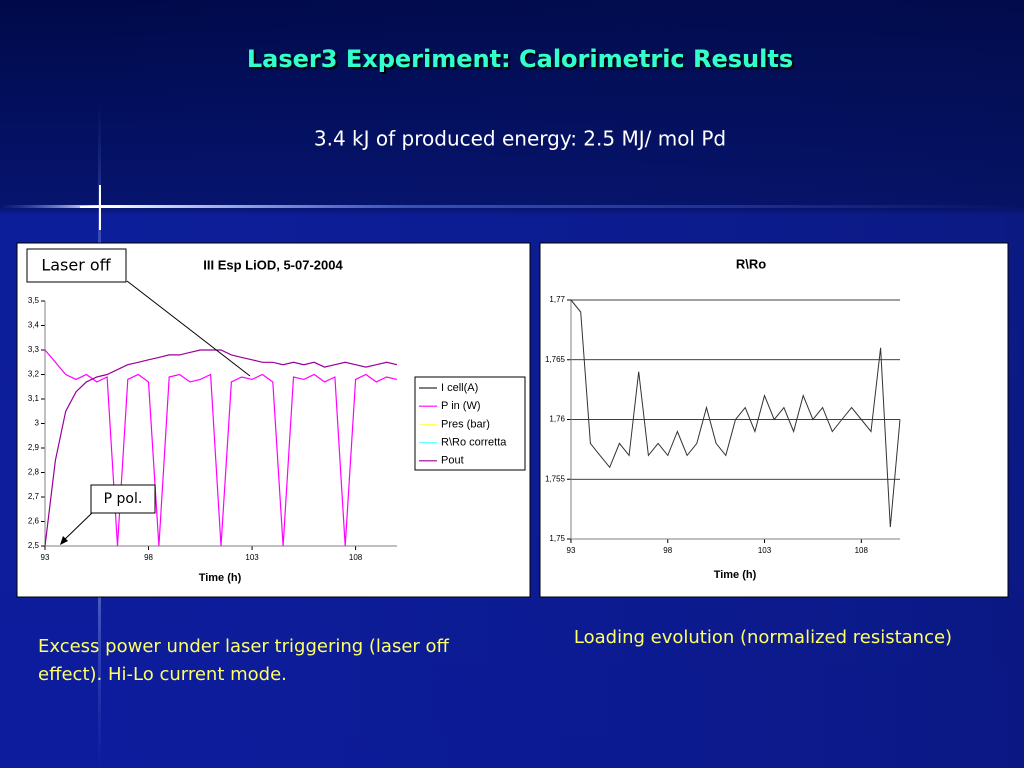  What do you see at coordinates (34, 447) in the screenshot?
I see `y-tick-label: 2,9` at bounding box center [34, 447].